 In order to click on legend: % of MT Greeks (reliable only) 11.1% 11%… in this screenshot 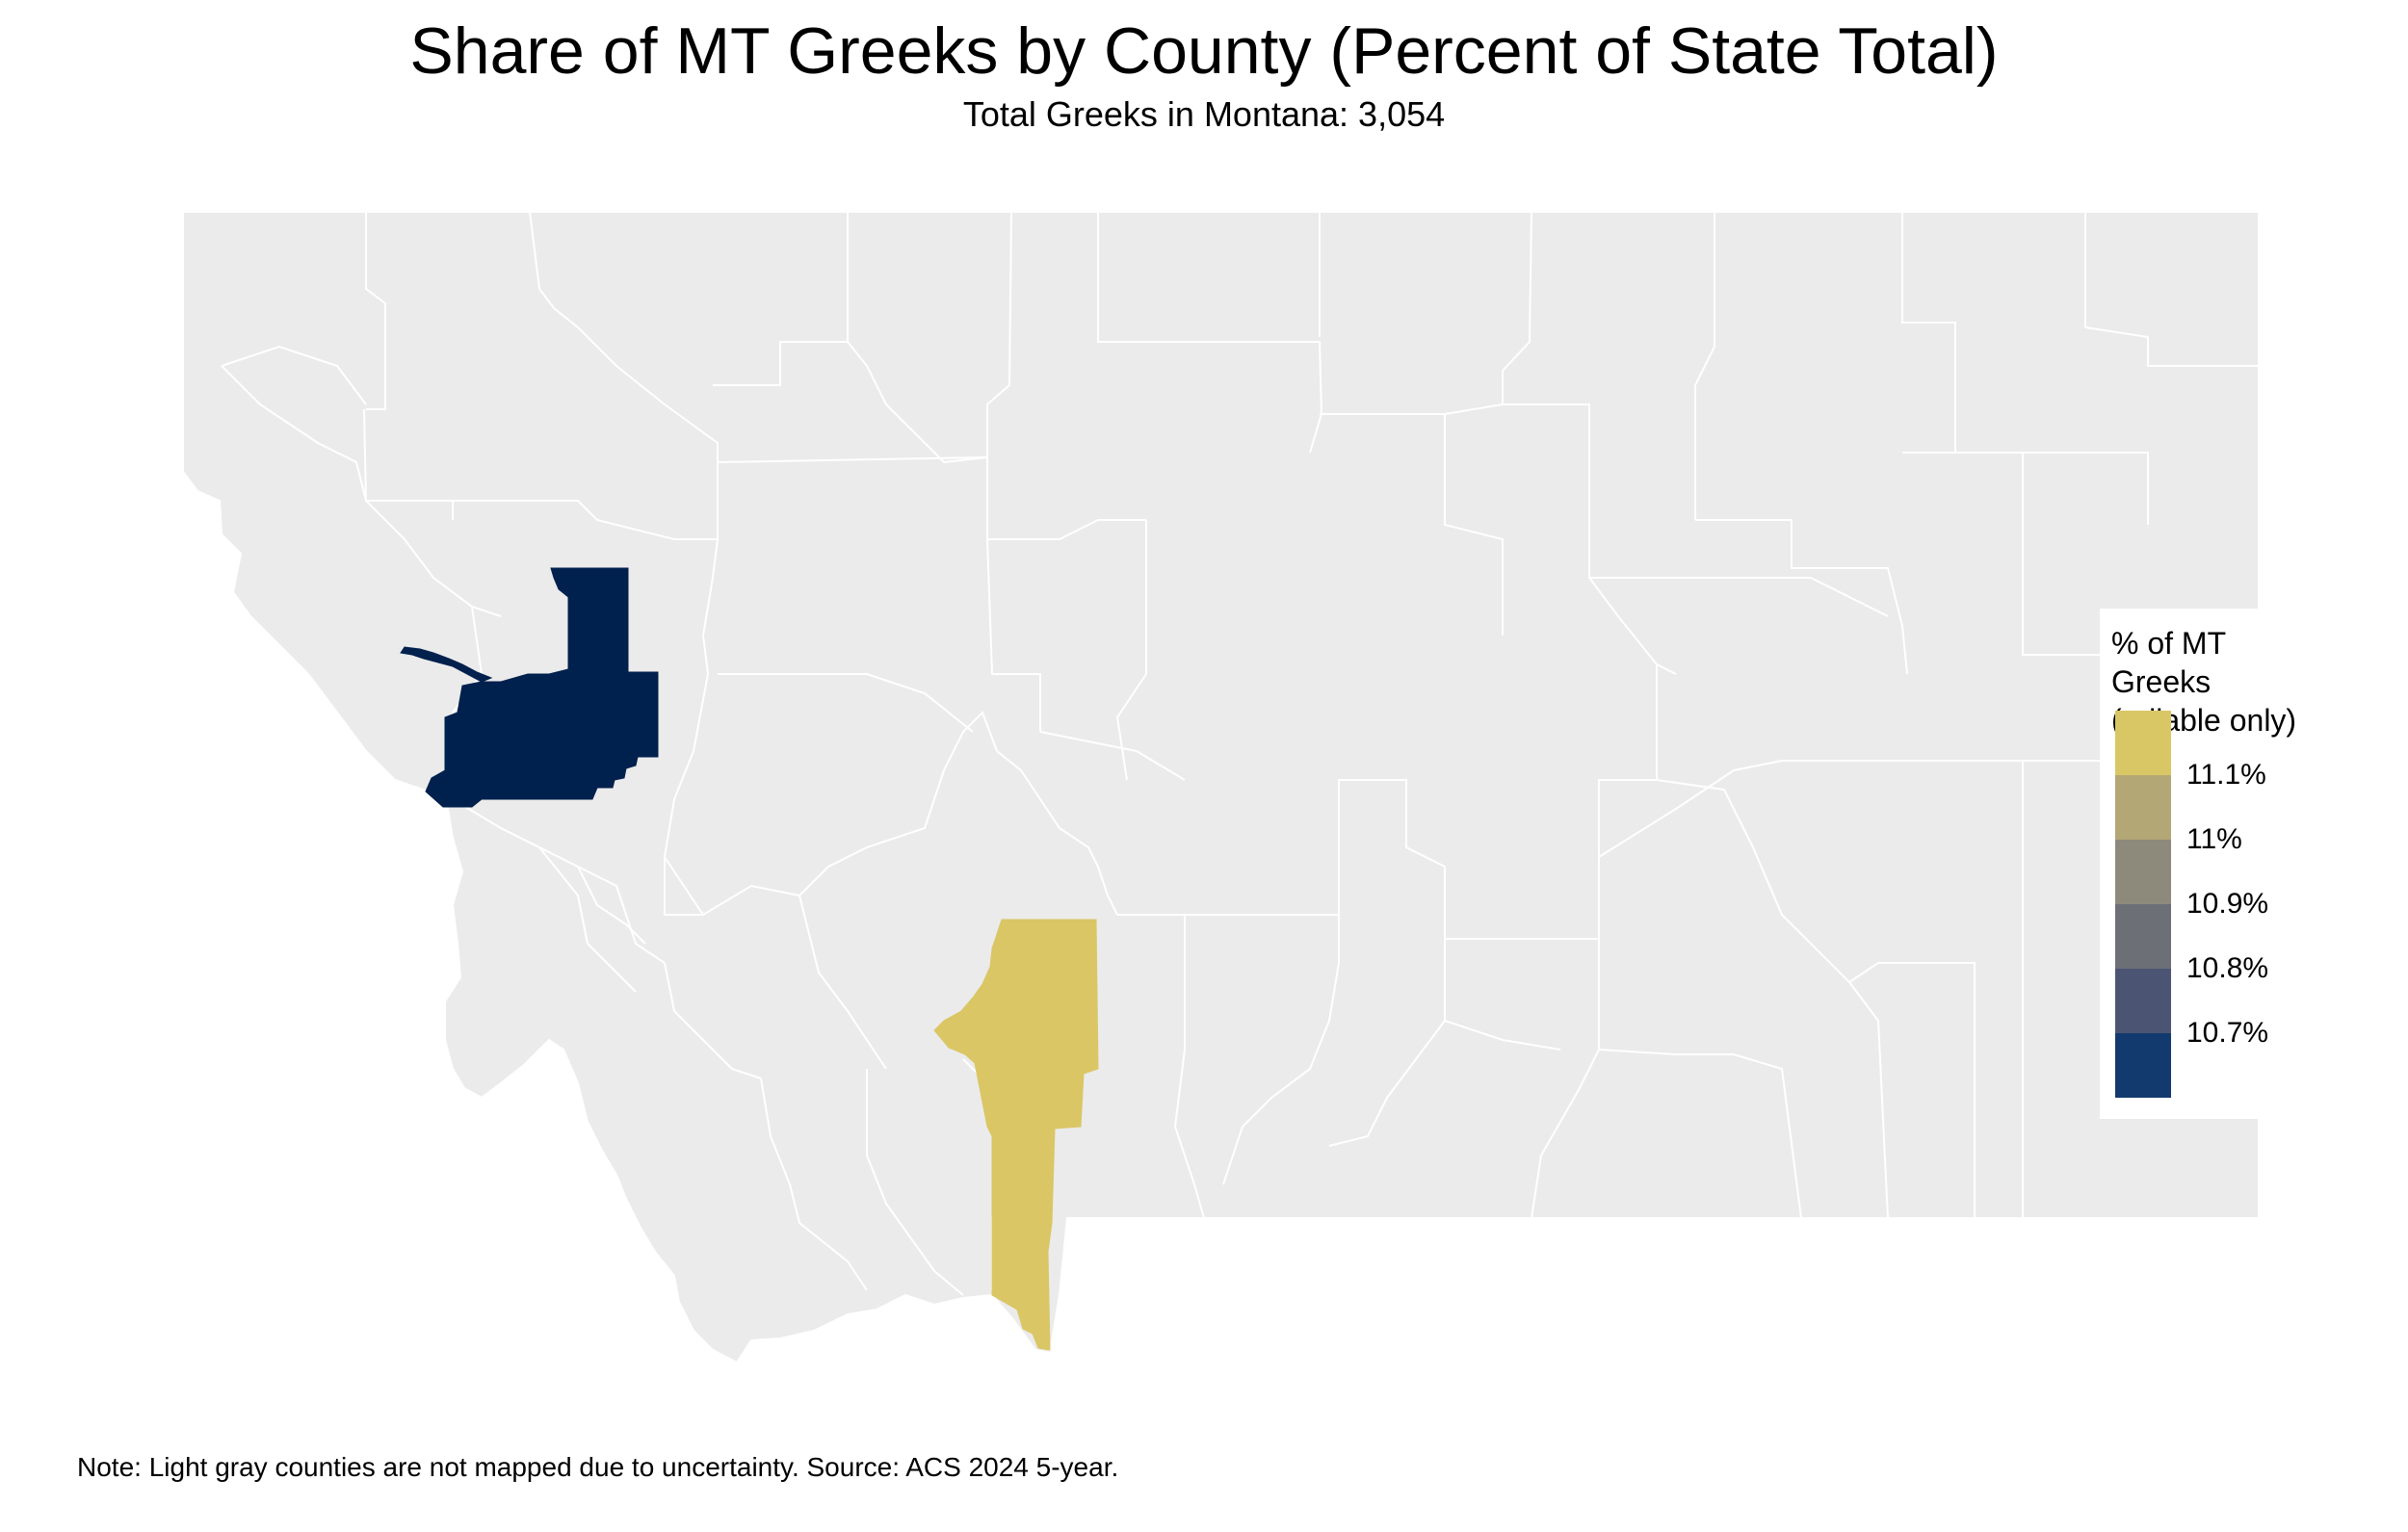, I will do `click(2210, 864)`.